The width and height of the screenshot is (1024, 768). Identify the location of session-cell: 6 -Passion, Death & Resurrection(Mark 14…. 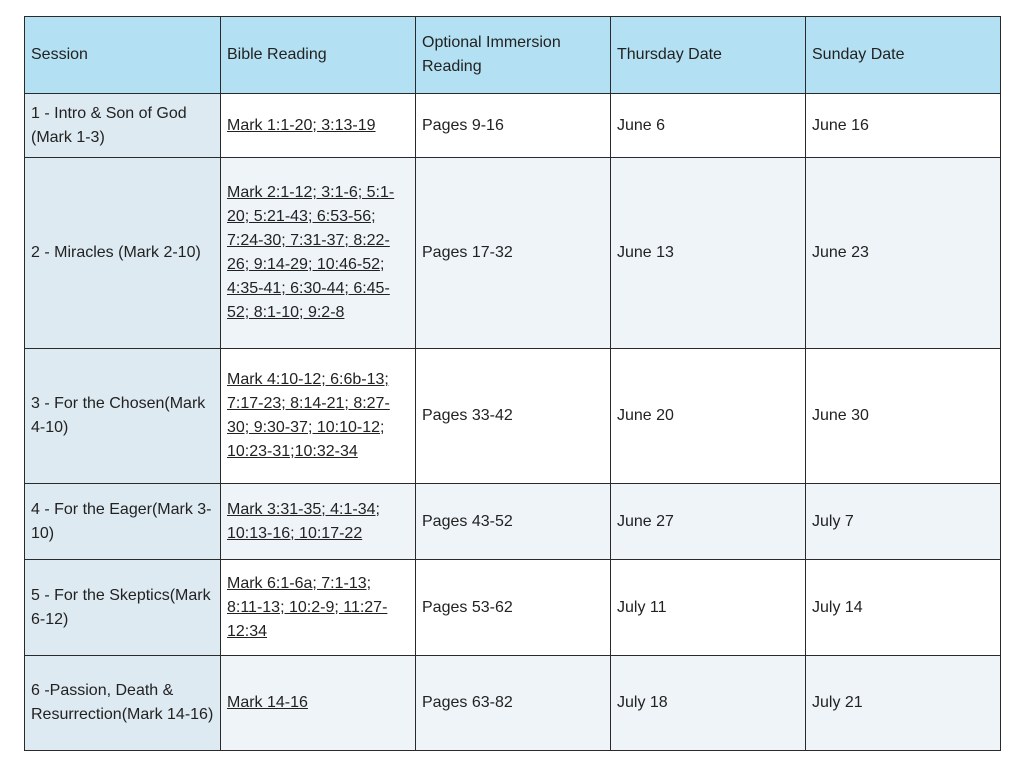
(122, 703).